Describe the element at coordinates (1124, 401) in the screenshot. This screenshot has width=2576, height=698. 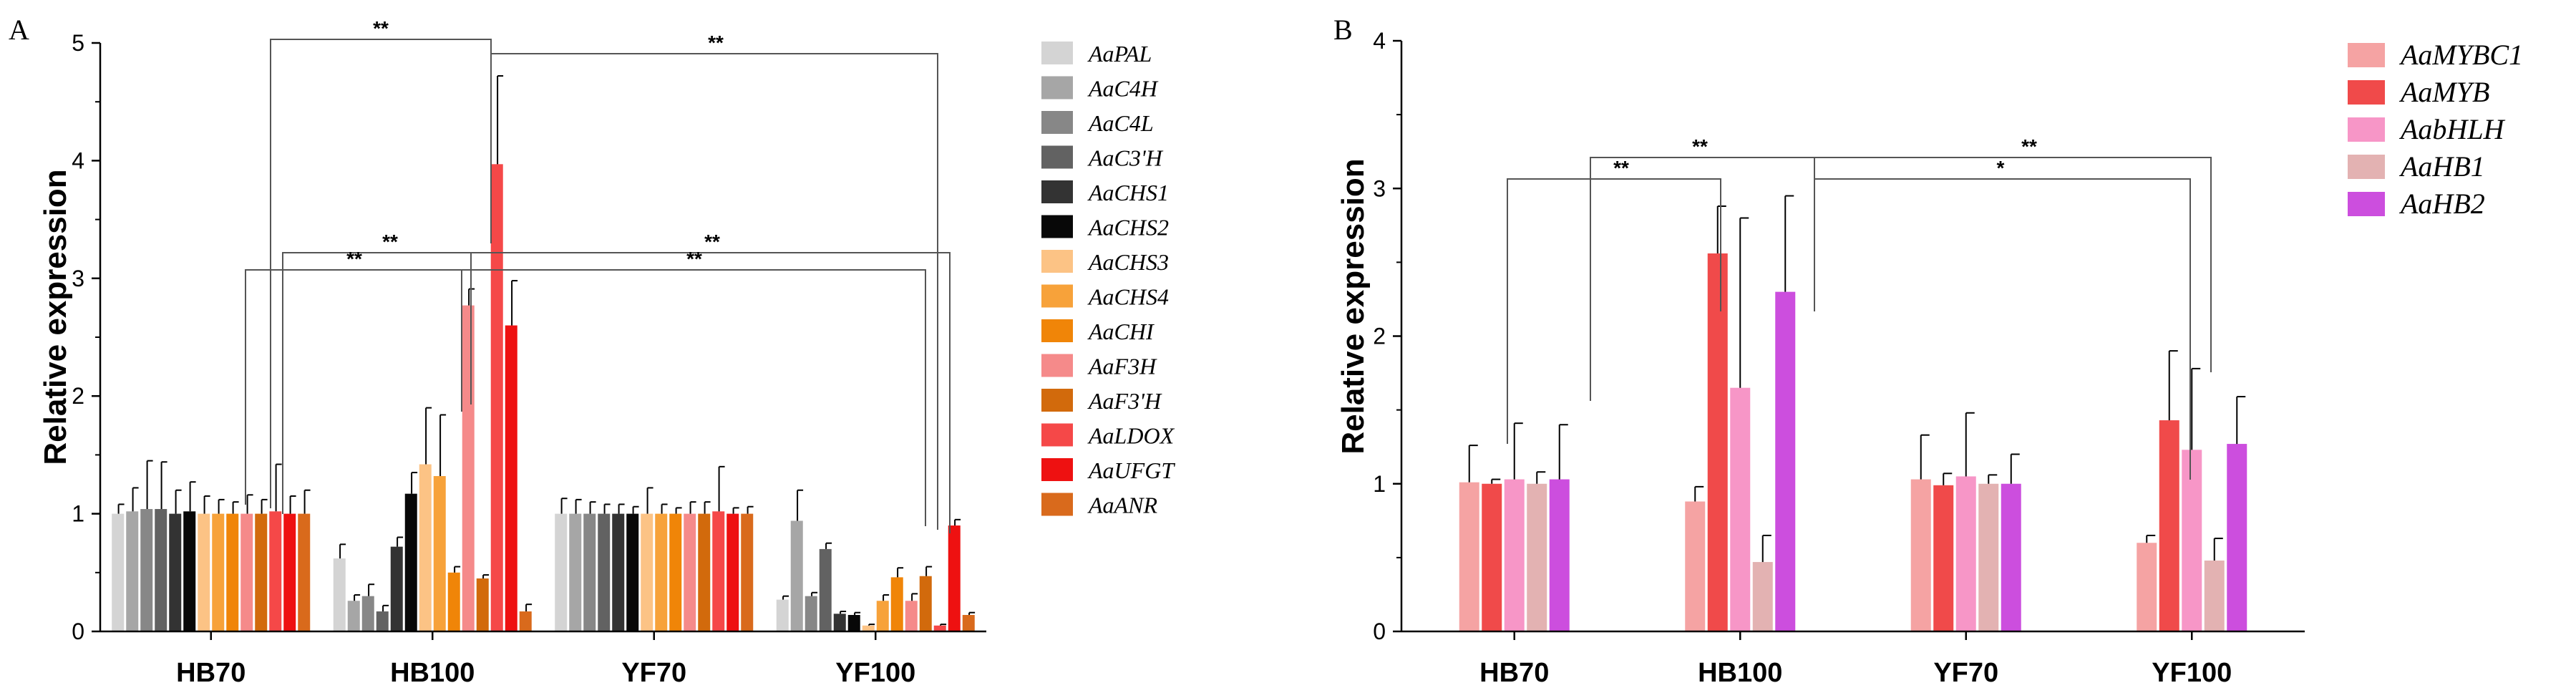
I see `legend-entry: AaF3'H` at that location.